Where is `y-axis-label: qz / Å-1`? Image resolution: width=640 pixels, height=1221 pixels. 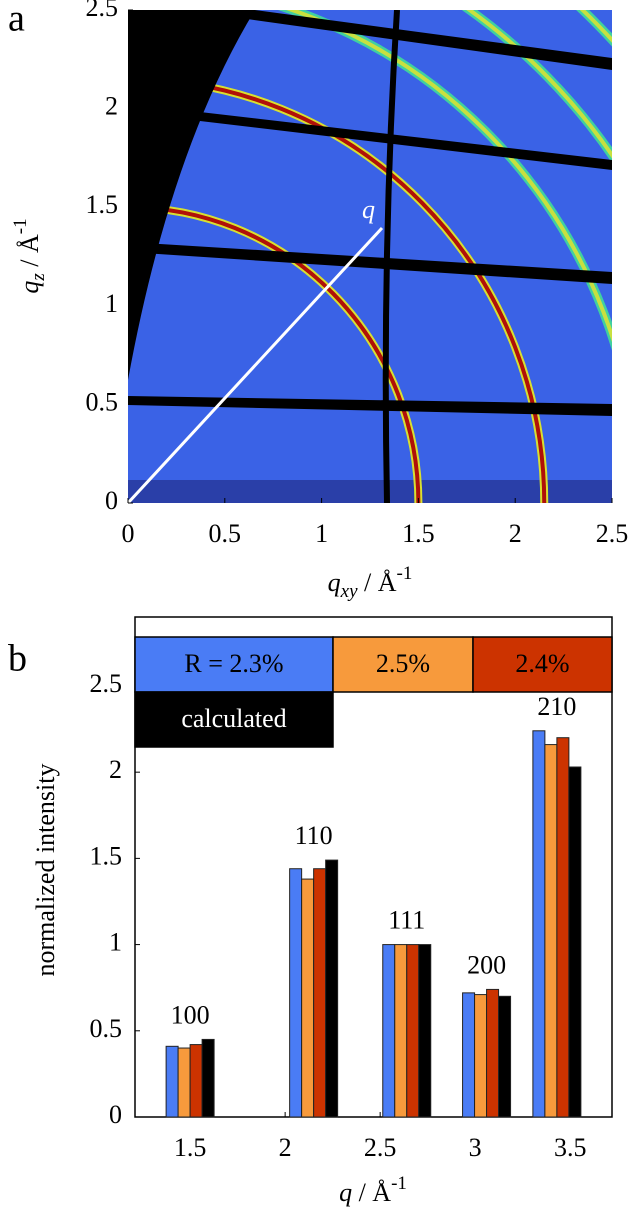
y-axis-label: qz / Å-1 is located at coordinates (29, 255).